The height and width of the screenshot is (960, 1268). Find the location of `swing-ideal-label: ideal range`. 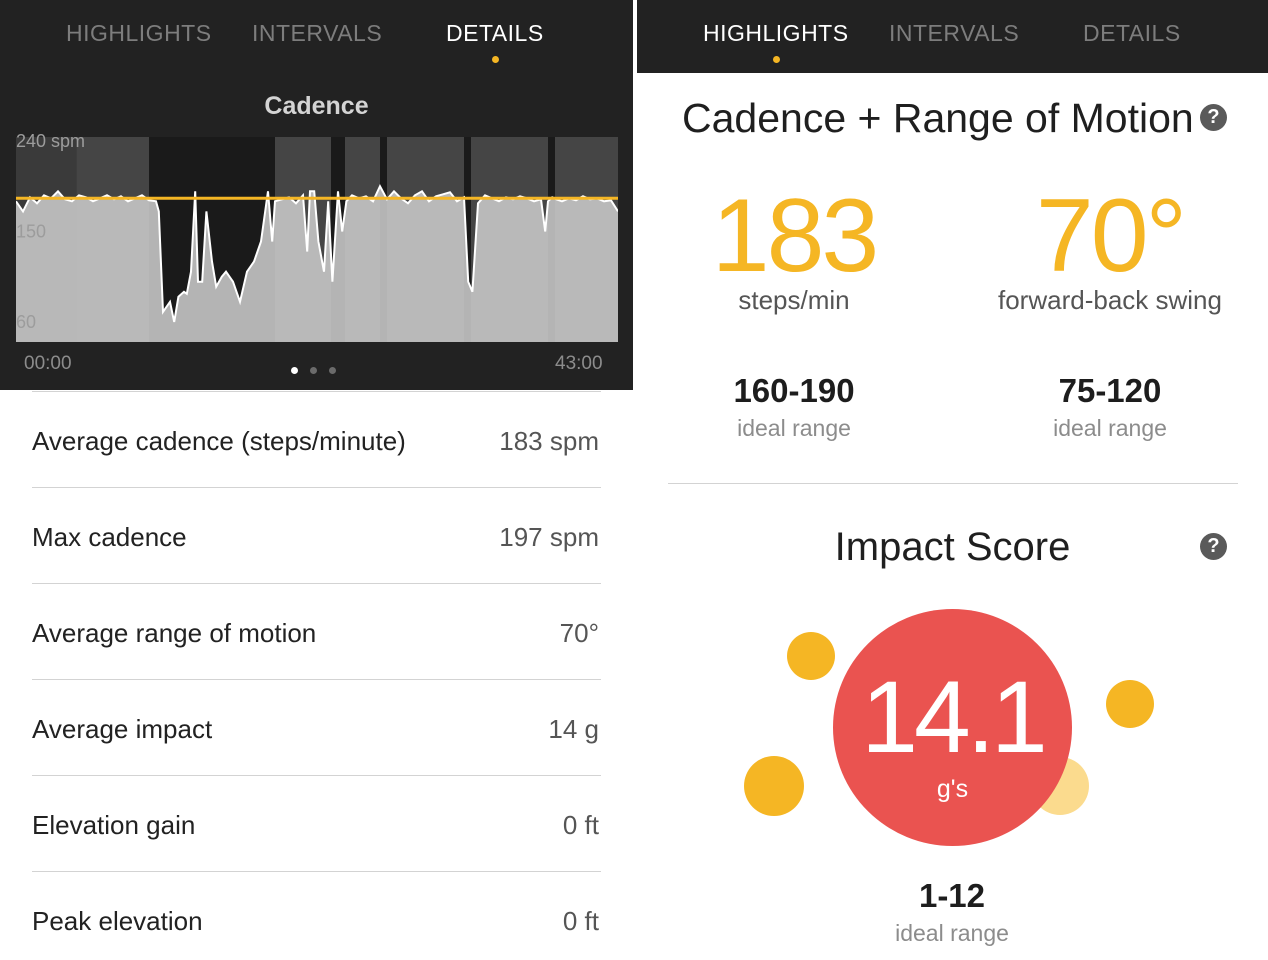

swing-ideal-label: ideal range is located at coordinates (1110, 428).